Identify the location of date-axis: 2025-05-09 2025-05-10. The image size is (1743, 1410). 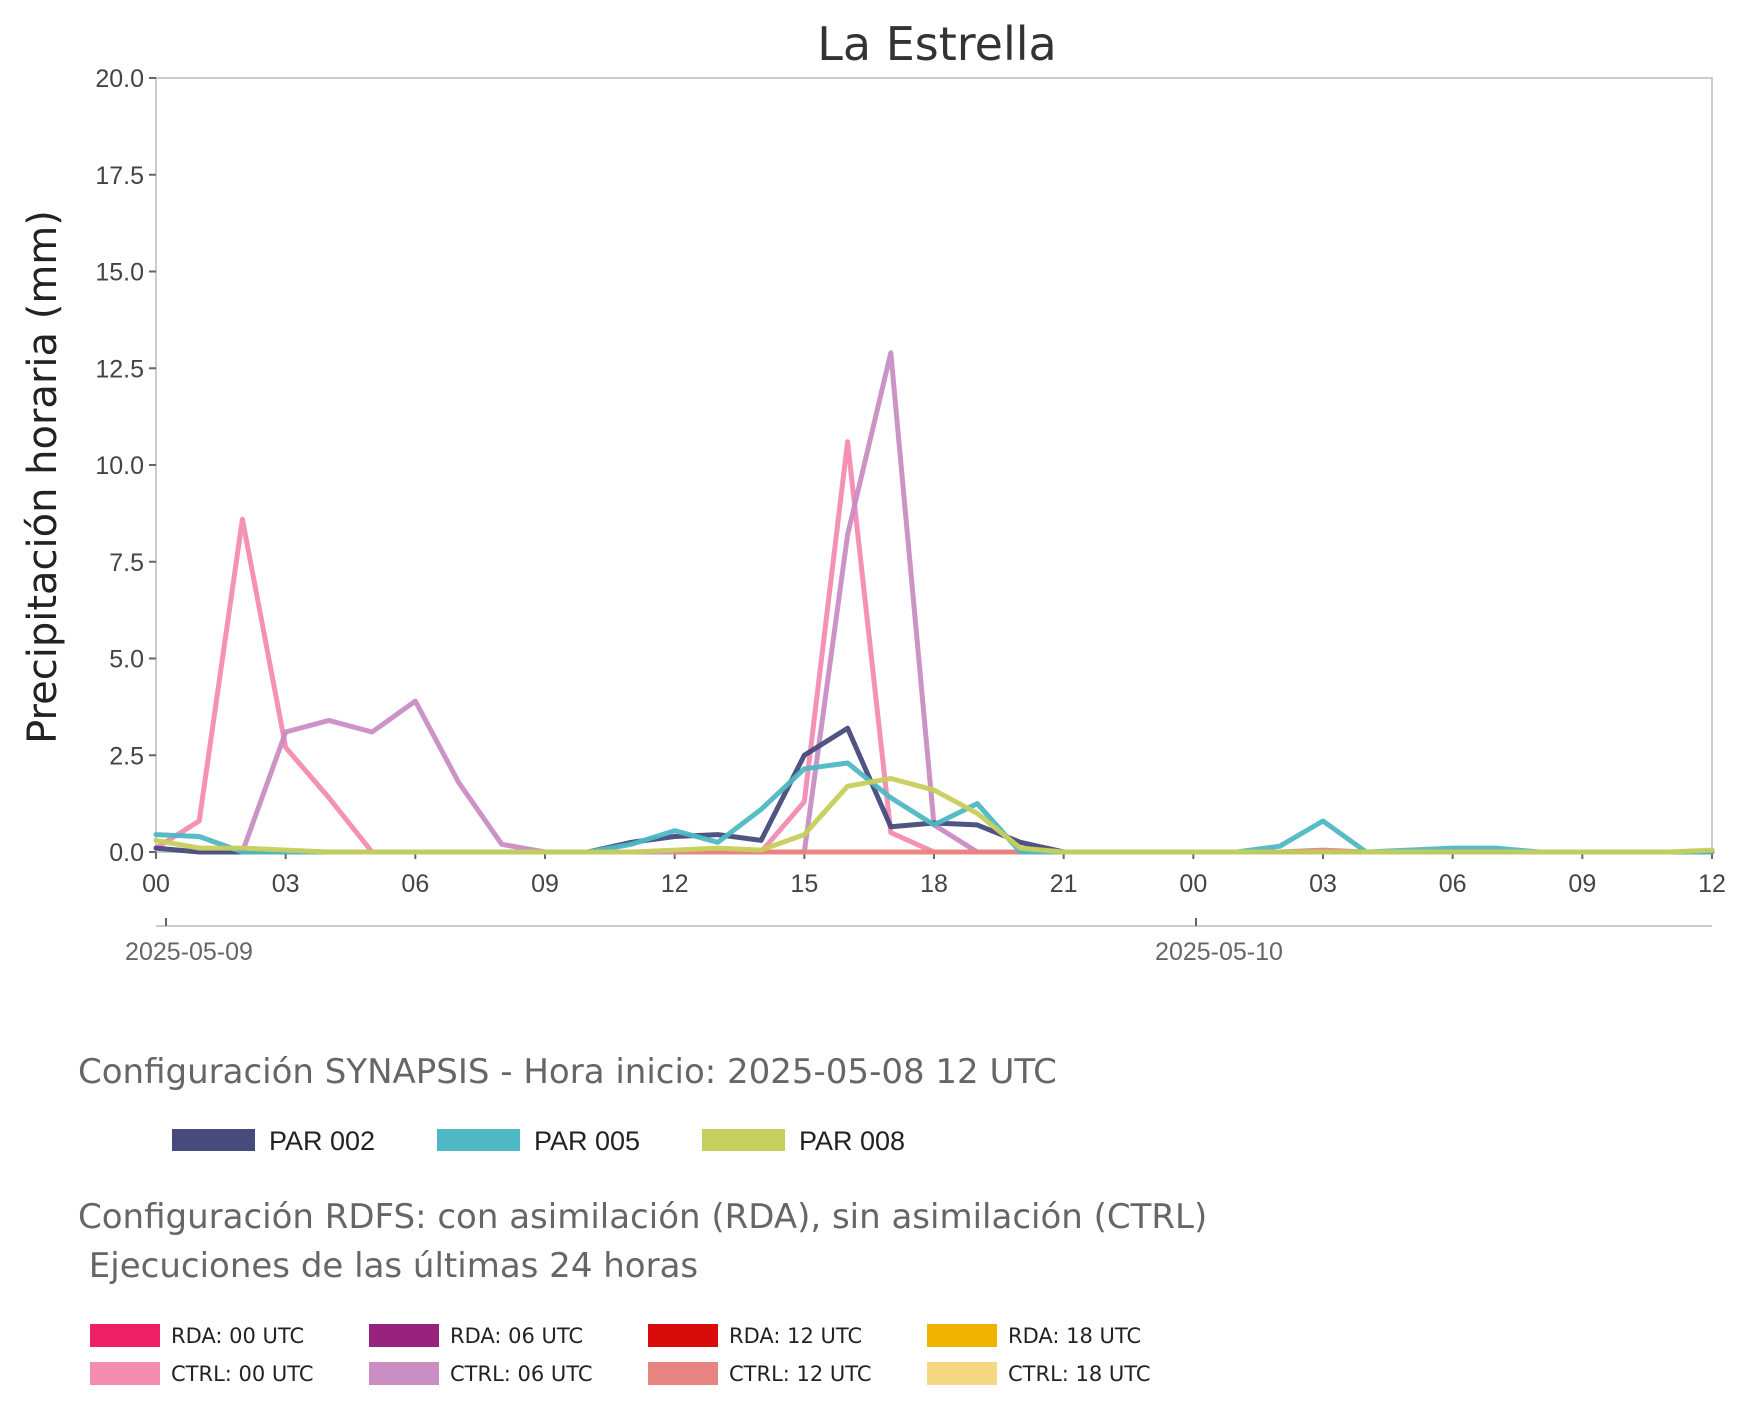
(704, 942).